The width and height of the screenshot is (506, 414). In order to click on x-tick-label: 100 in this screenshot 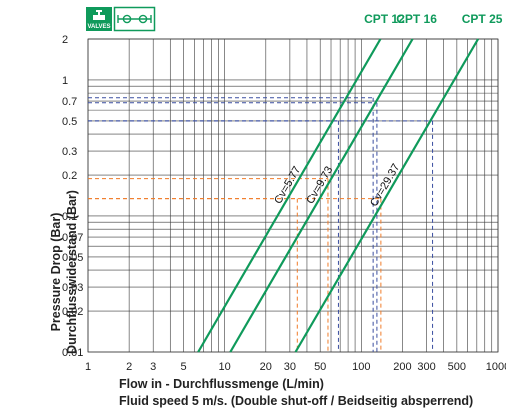, I will do `click(361, 367)`.